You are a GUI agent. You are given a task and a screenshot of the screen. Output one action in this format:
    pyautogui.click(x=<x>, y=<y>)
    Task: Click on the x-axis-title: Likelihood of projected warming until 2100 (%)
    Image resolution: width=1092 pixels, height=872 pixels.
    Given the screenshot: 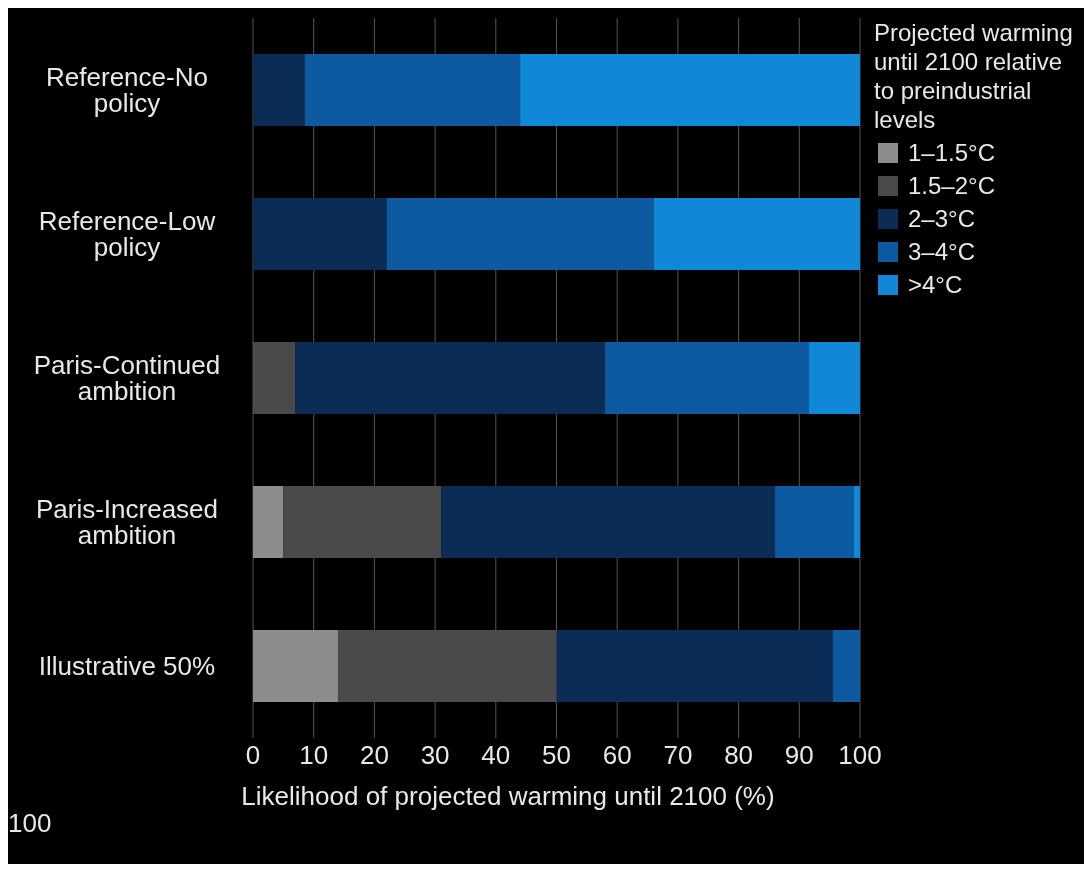 What is the action you would take?
    pyautogui.click(x=508, y=796)
    